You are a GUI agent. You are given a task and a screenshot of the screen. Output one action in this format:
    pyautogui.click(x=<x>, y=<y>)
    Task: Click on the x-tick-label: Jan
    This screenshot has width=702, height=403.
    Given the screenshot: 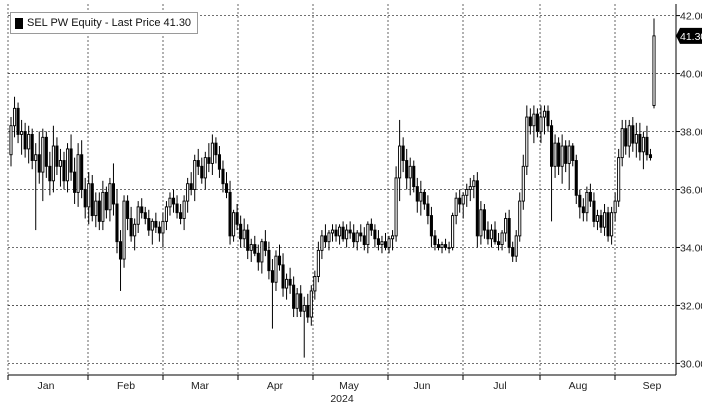 What is the action you would take?
    pyautogui.click(x=46, y=386)
    